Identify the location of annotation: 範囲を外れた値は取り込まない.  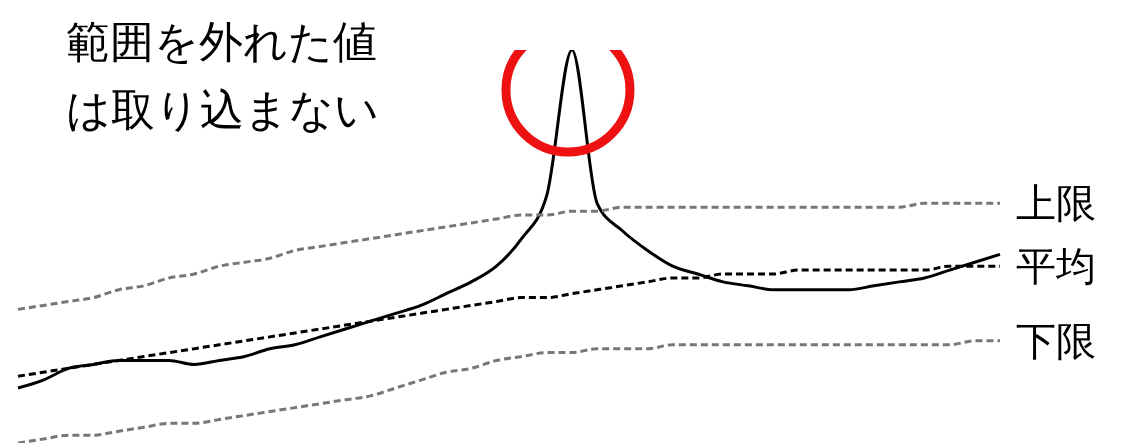
(223, 76).